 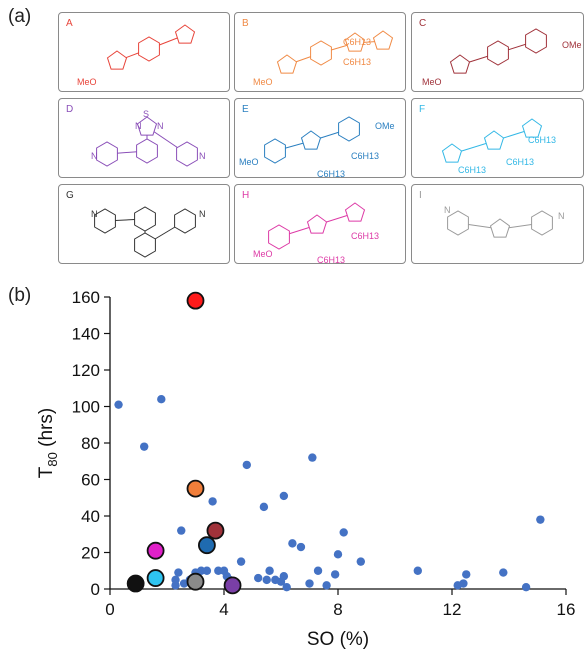 I want to click on x-tick-label: 16, so click(x=566, y=609).